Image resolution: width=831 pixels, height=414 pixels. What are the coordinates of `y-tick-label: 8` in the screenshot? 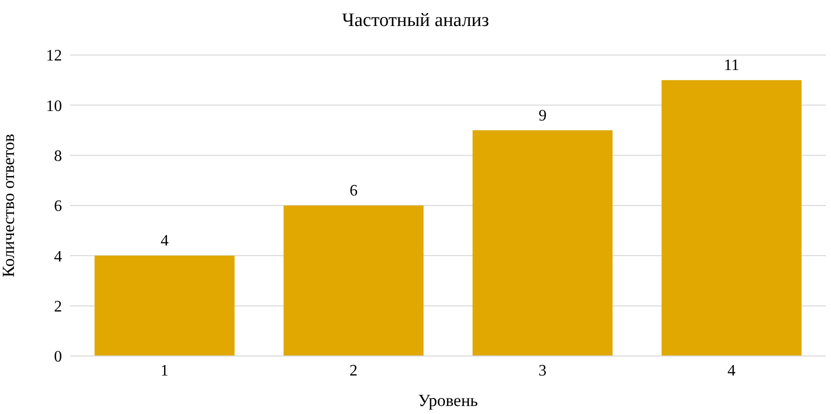 It's located at (58, 157).